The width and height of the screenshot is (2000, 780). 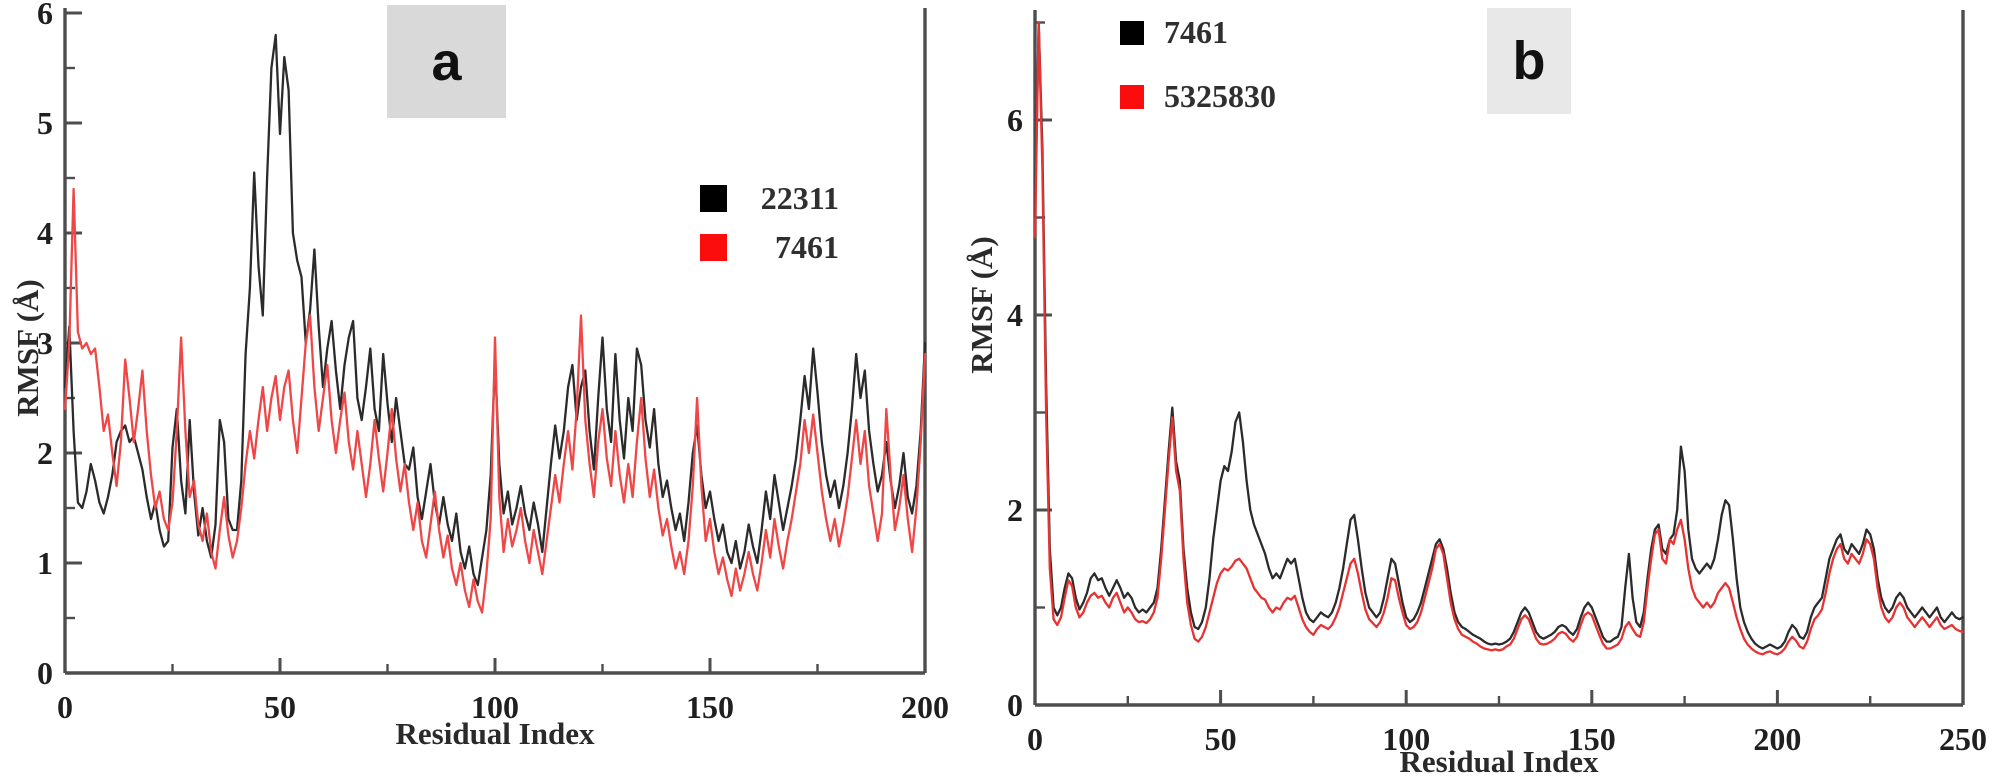 I want to click on panel-b-x-axis-label: Residual Index, so click(x=1499, y=761).